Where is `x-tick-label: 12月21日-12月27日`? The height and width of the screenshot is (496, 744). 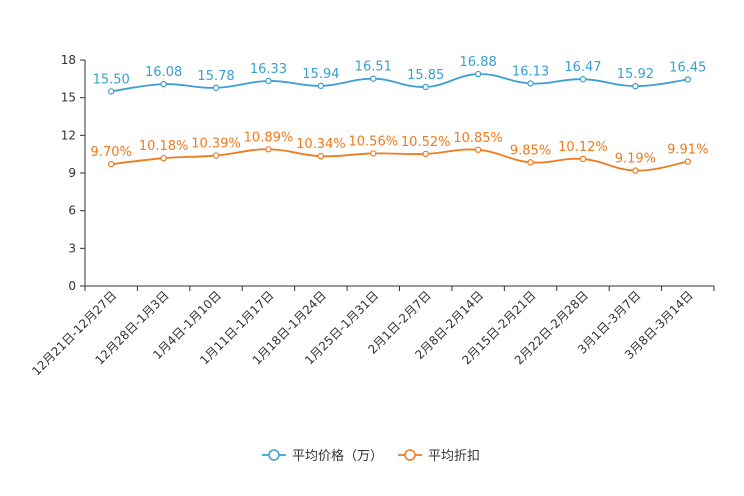
x-tick-label: 12月21日-12月27日 is located at coordinates (74, 333).